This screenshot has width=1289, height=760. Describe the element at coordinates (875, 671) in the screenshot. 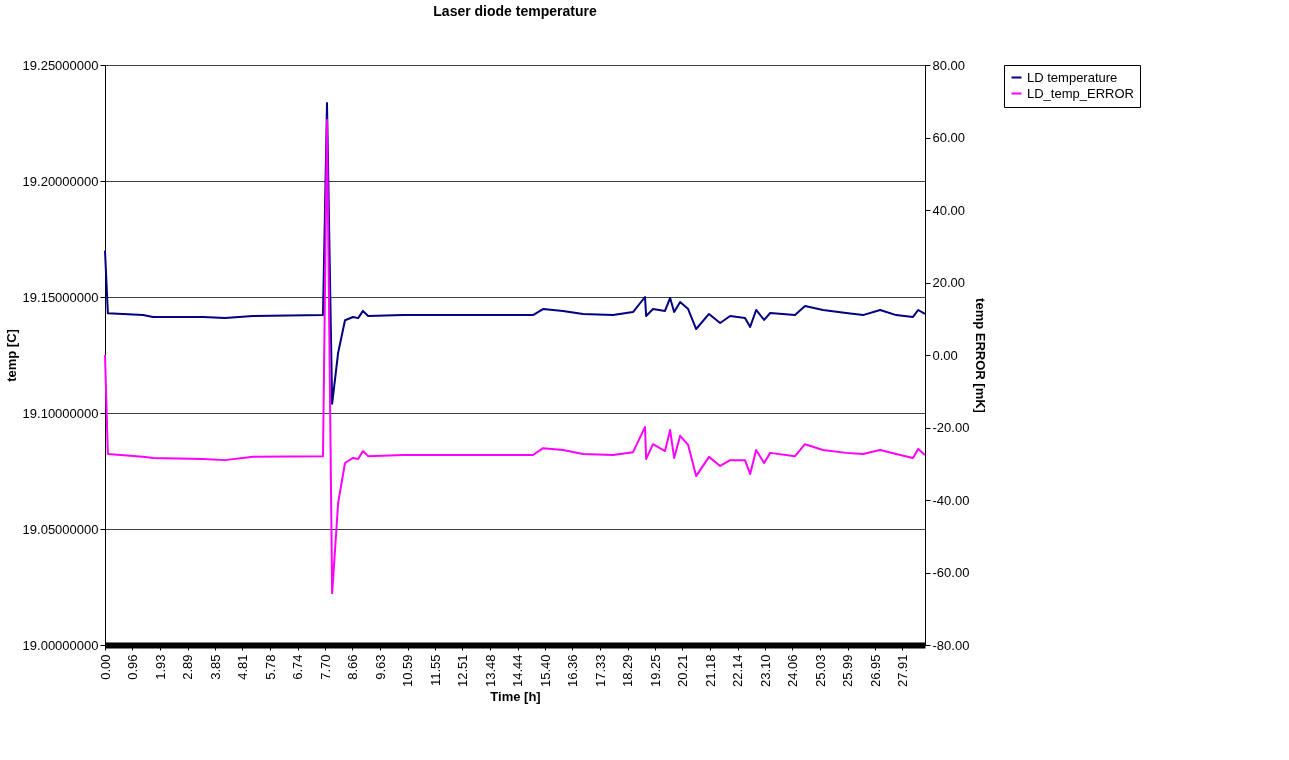

I see `x-tick-label: 26.95` at that location.